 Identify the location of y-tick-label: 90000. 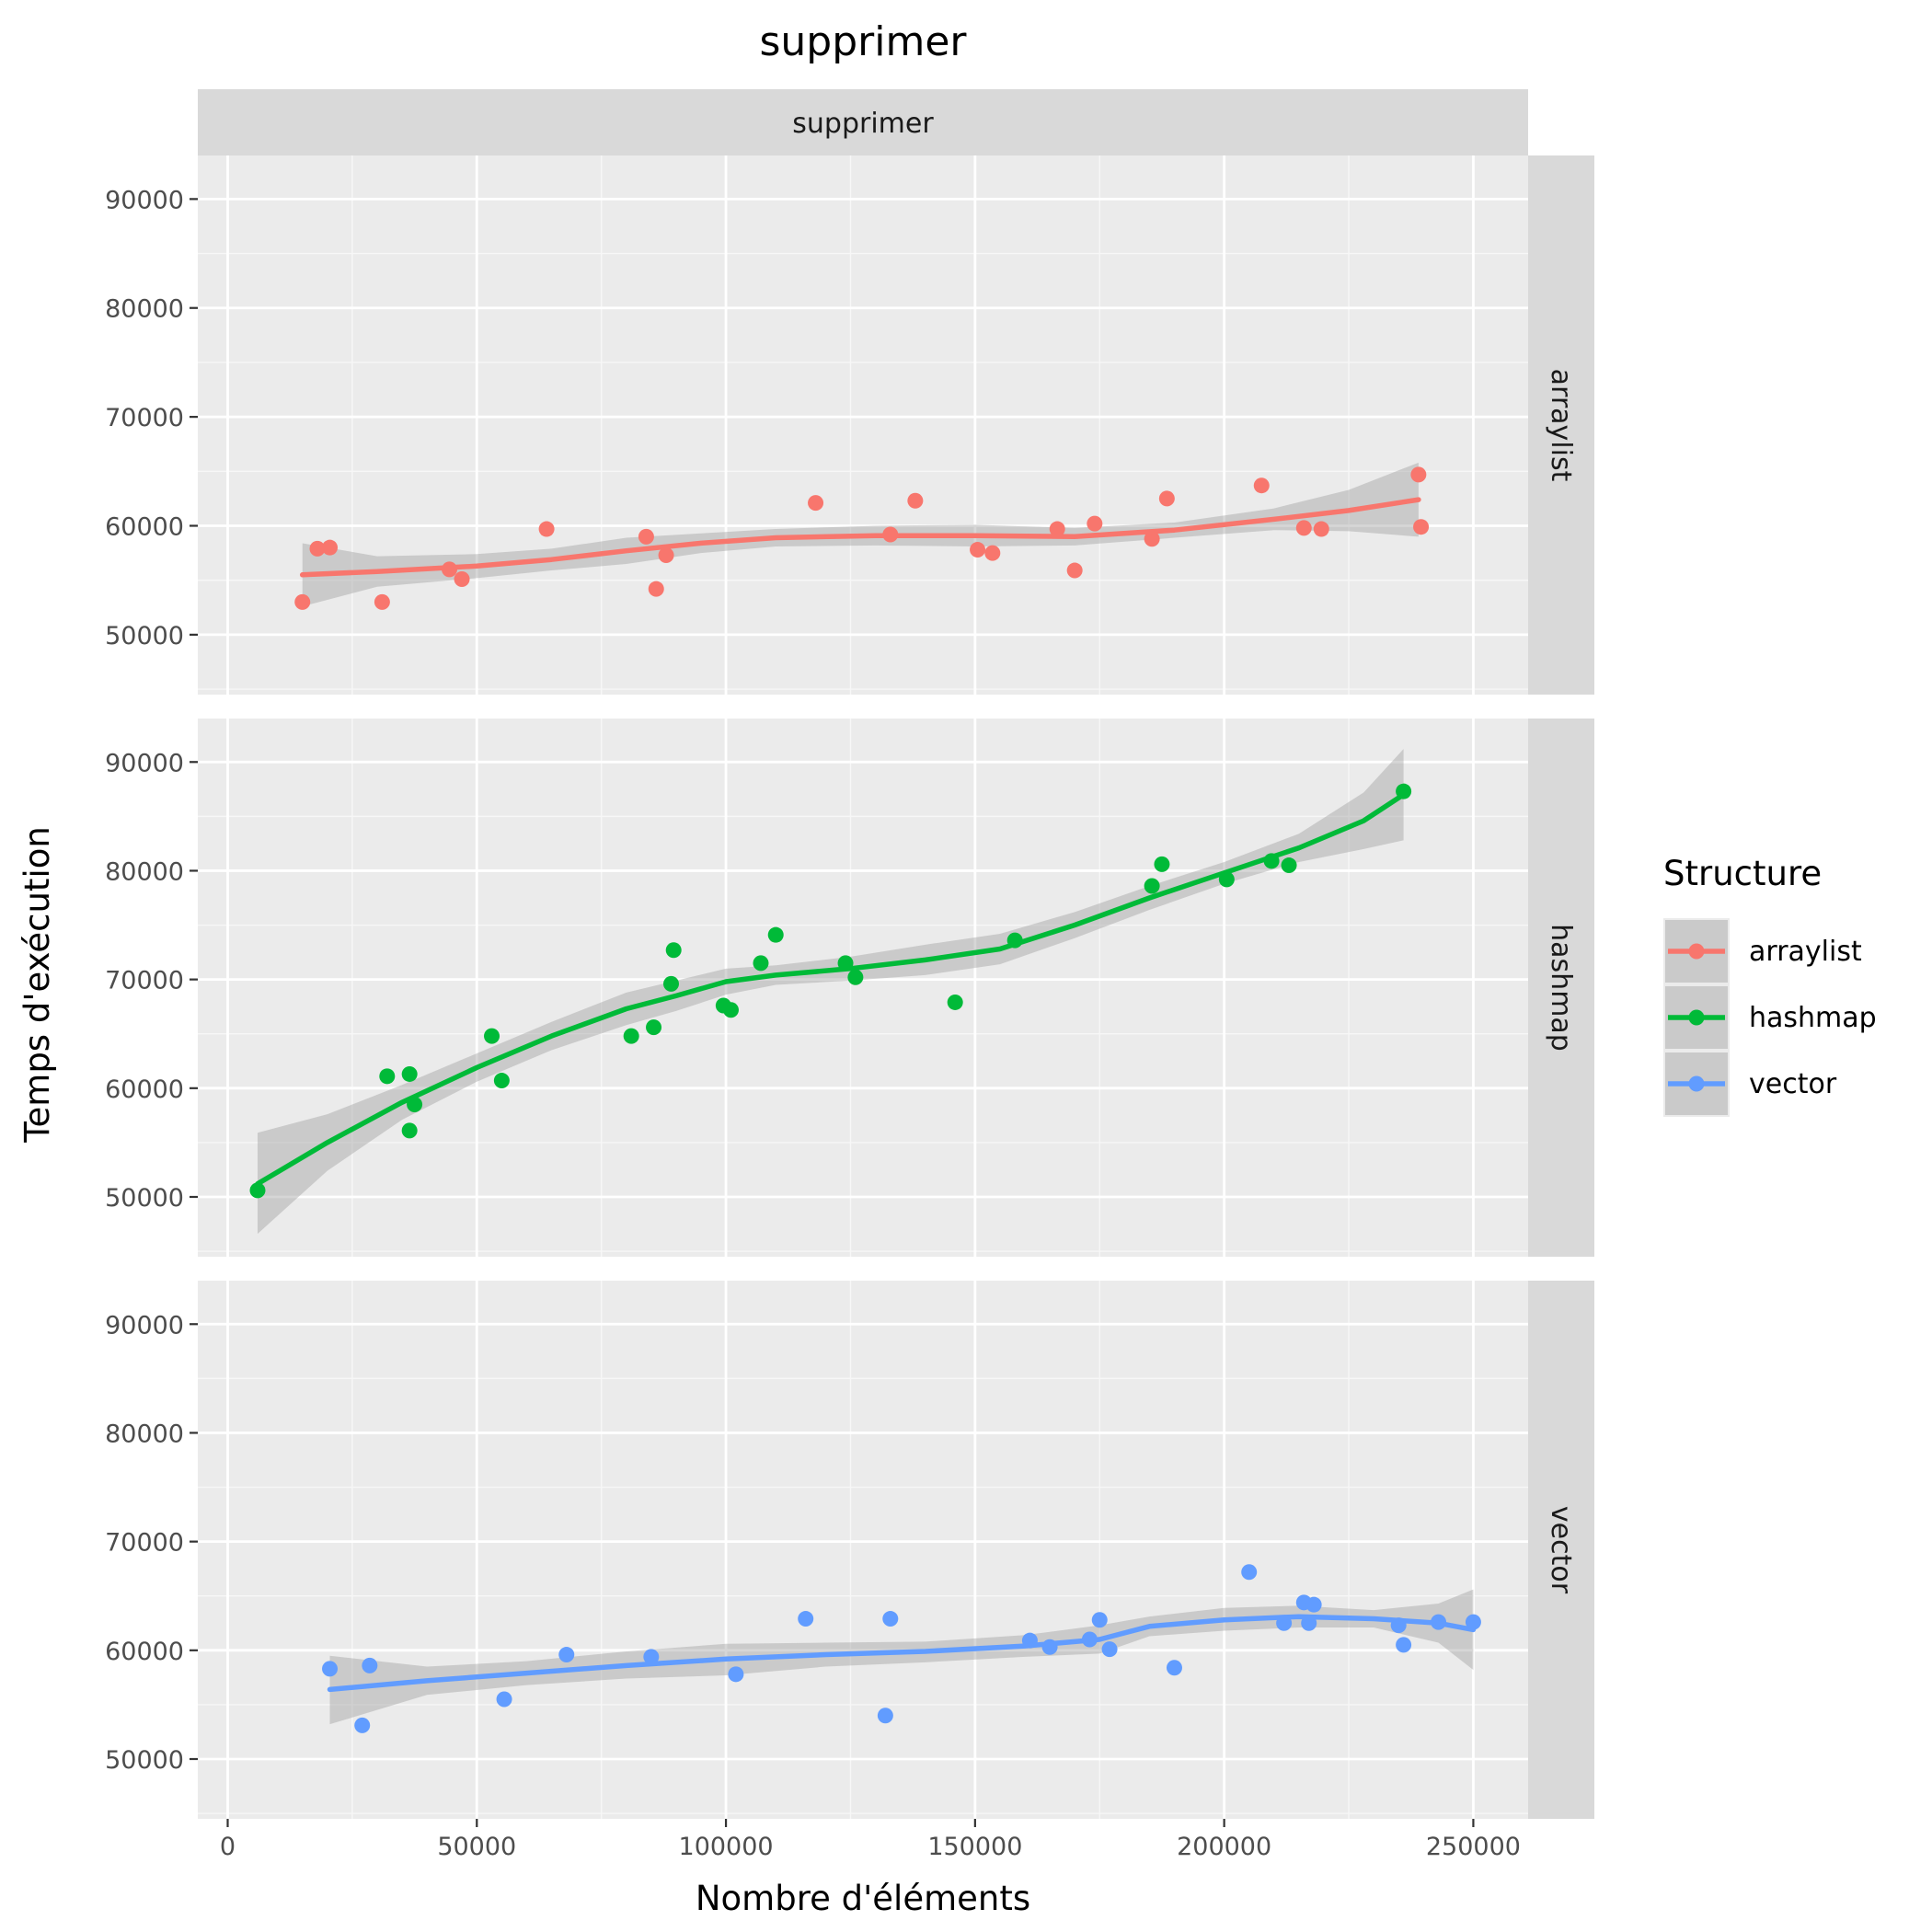
(144, 763).